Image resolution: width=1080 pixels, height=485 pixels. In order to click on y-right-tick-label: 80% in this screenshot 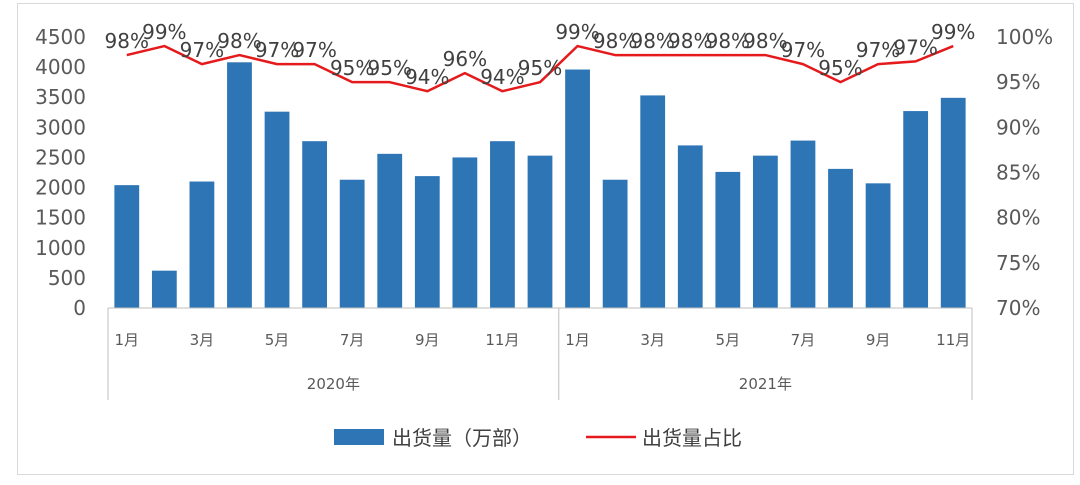, I will do `click(1018, 218)`.